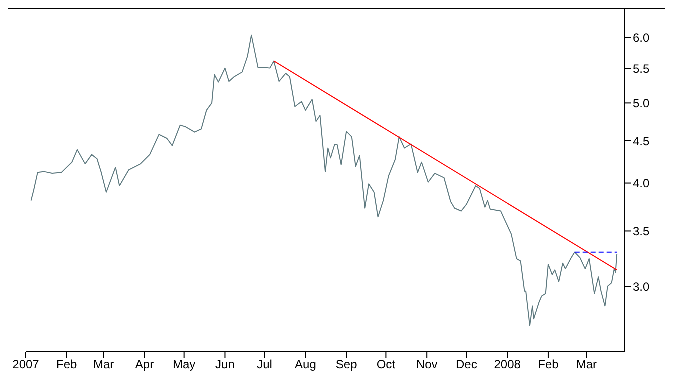 The height and width of the screenshot is (382, 673). What do you see at coordinates (225, 365) in the screenshot?
I see `x-tick-label: Jun` at bounding box center [225, 365].